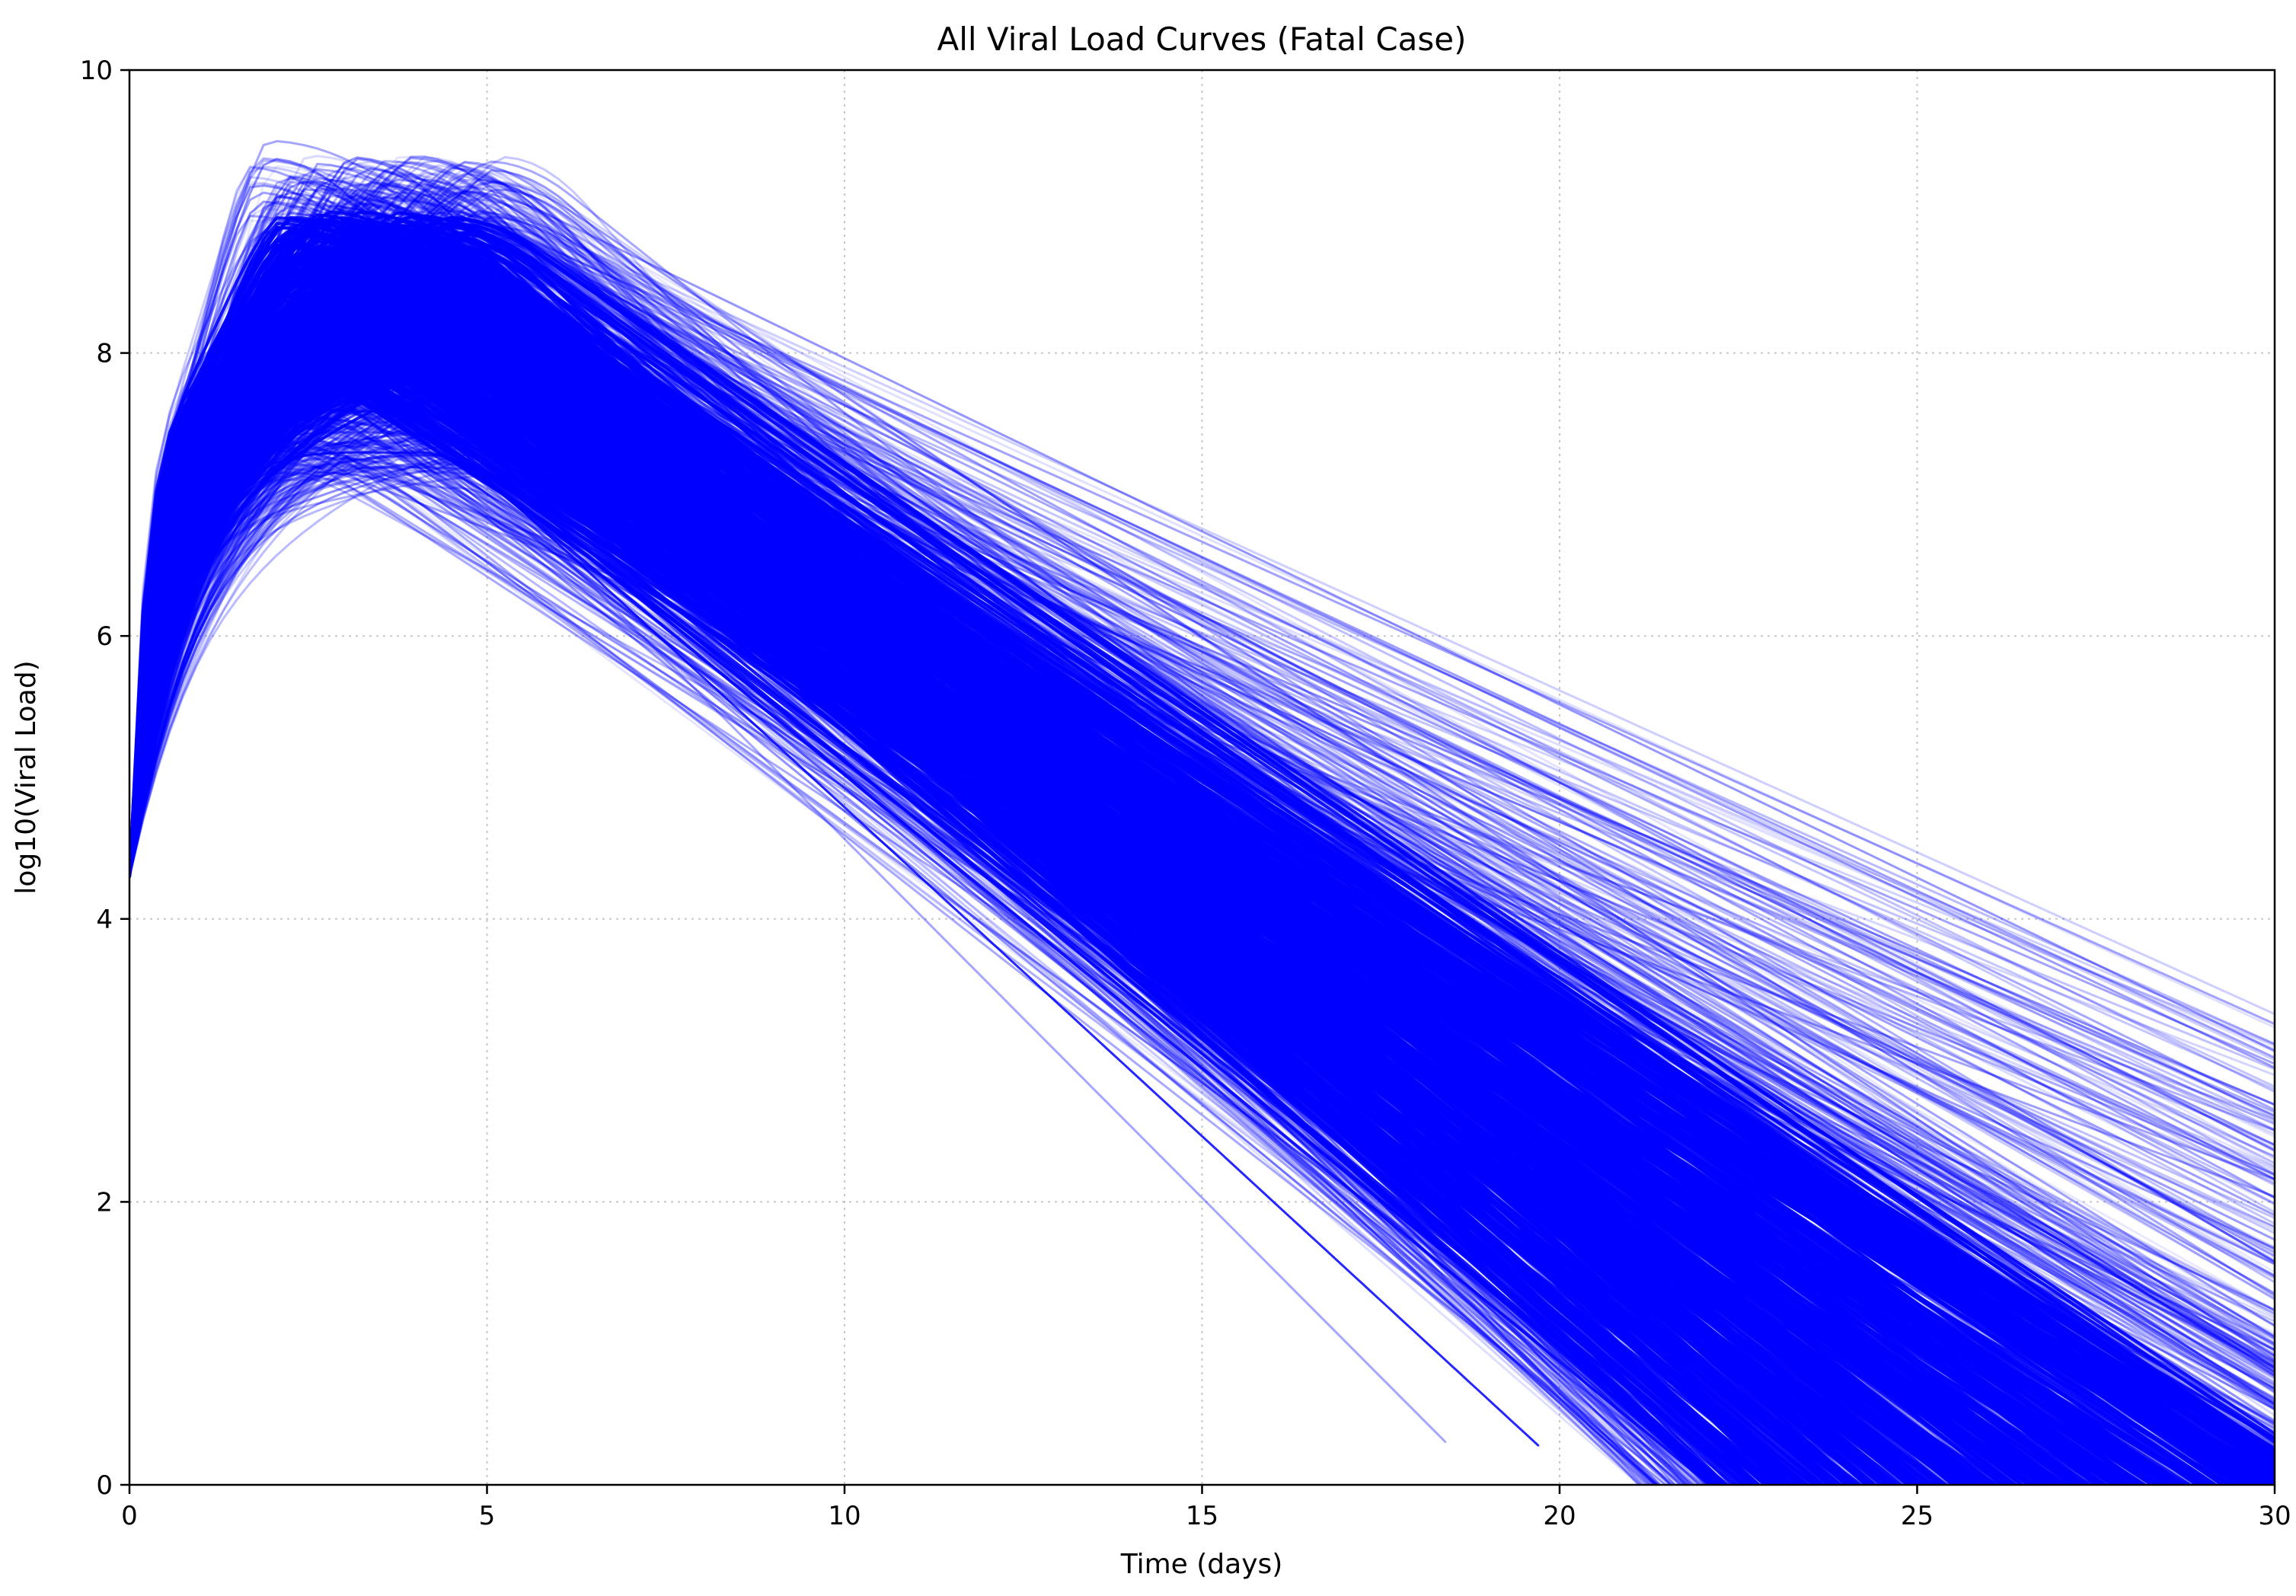  I want to click on x-axis: 0 5 10 15 20 25 30, so click(1206, 1508).